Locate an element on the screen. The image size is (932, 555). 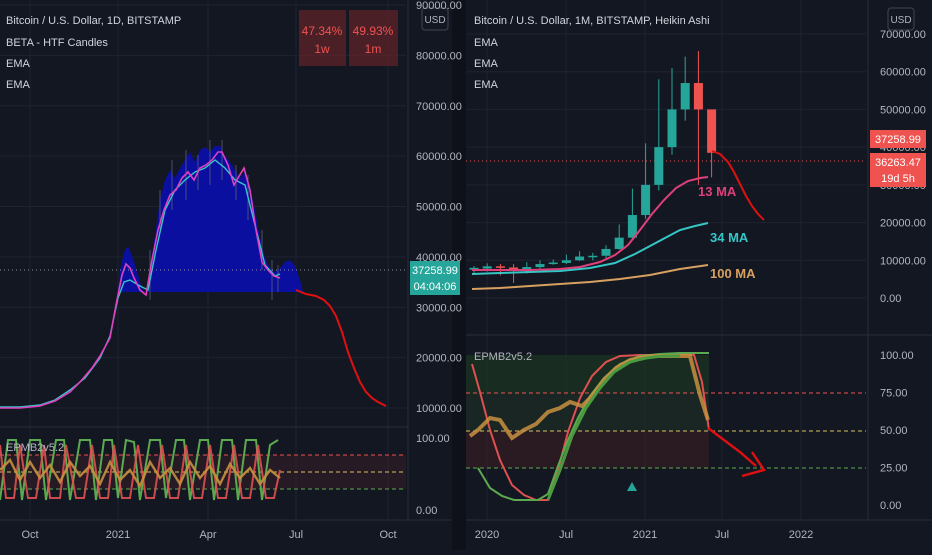
right-x-tick-label: 2021 is located at coordinates (645, 535).